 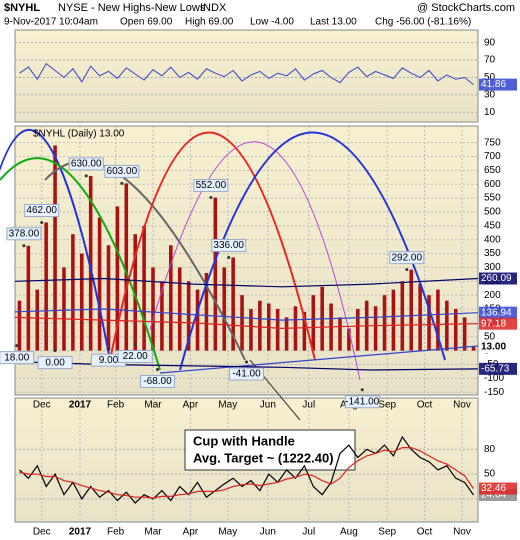 I want to click on value-label: 136.94, so click(x=496, y=312).